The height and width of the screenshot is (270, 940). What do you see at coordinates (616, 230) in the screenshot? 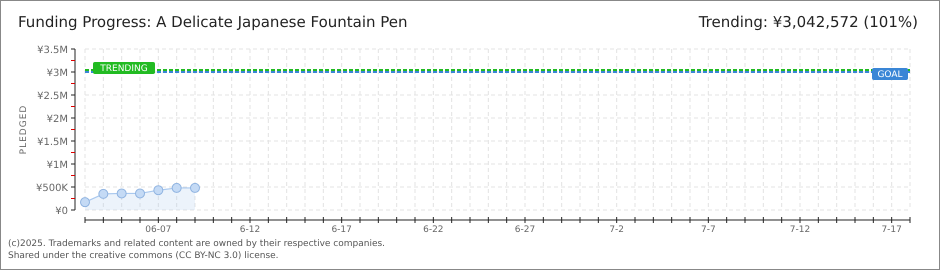
I see `x-tick-label: 7-2` at bounding box center [616, 230].